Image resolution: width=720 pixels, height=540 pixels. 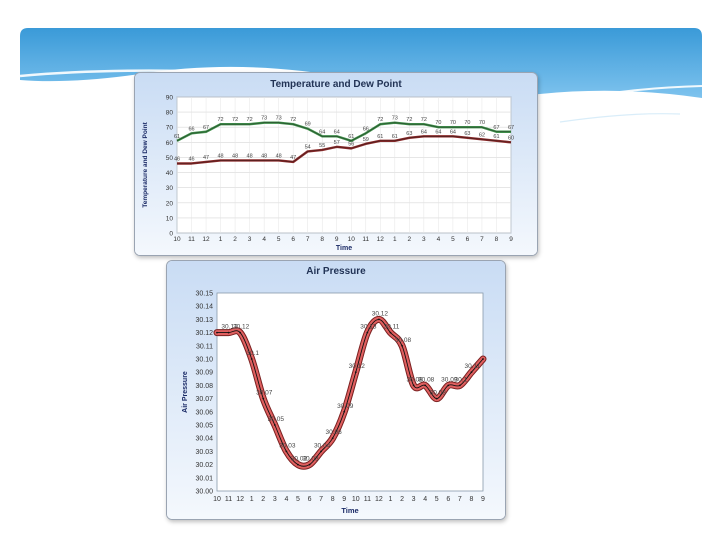 What do you see at coordinates (204, 307) in the screenshot?
I see `y-tick-label: 30.14` at bounding box center [204, 307].